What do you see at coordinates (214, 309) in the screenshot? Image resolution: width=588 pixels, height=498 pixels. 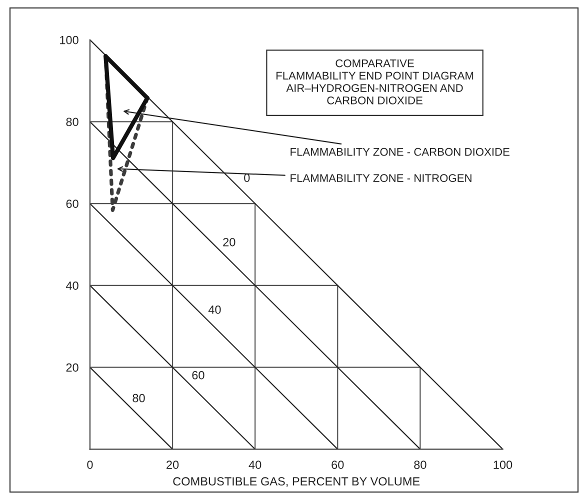 I see `annotation: 40` at bounding box center [214, 309].